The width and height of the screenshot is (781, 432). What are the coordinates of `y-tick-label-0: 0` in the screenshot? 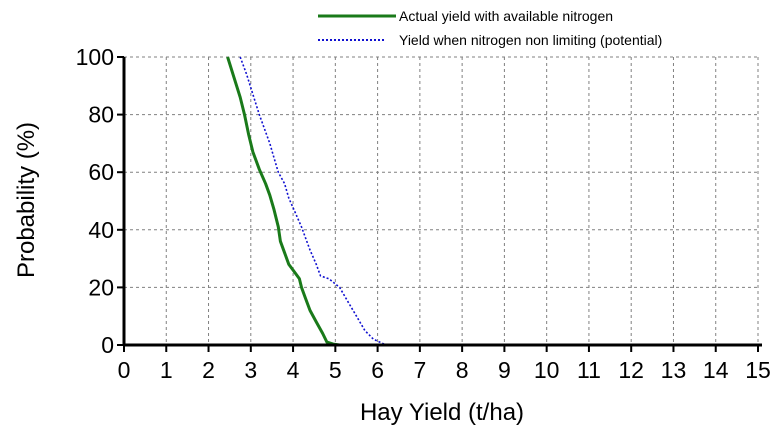 It's located at (107, 345).